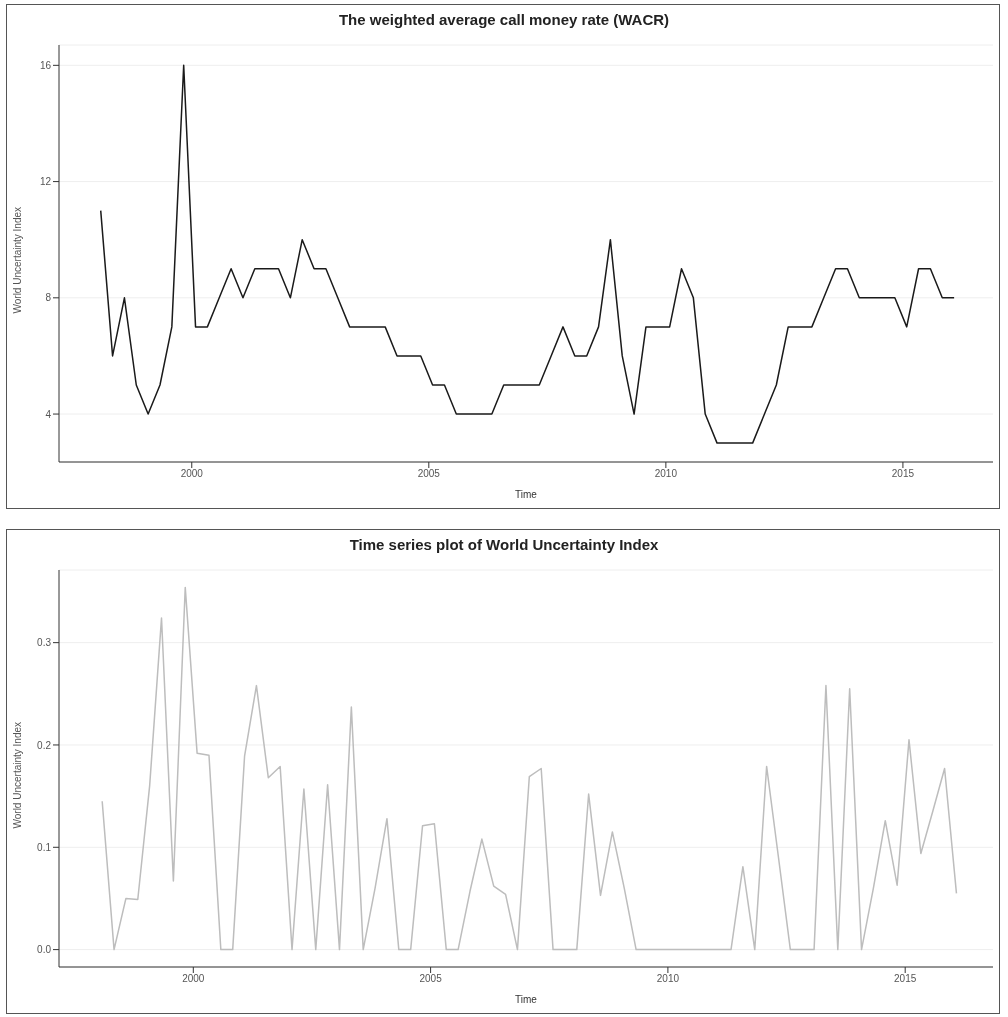  What do you see at coordinates (48, 298) in the screenshot?
I see `y-tick-label: 8` at bounding box center [48, 298].